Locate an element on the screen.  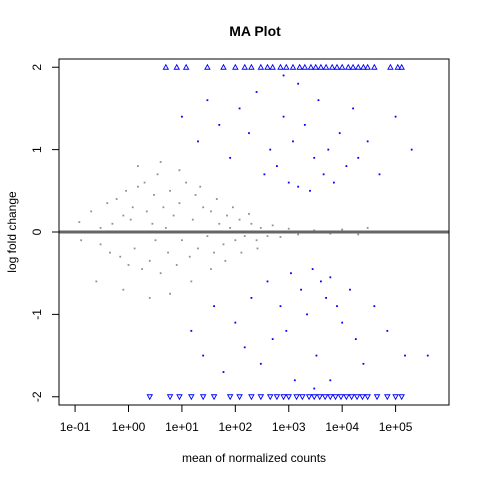
x-tick-label: 1e-01 is located at coordinates (75, 427).